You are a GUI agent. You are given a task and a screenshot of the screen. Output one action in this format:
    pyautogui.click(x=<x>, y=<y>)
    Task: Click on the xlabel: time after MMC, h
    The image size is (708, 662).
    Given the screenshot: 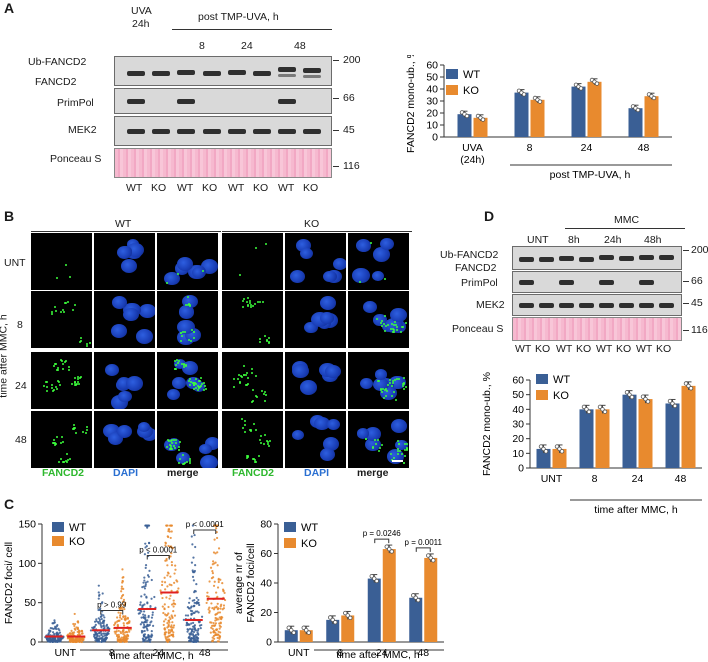 What is the action you would take?
    pyautogui.click(x=636, y=510)
    